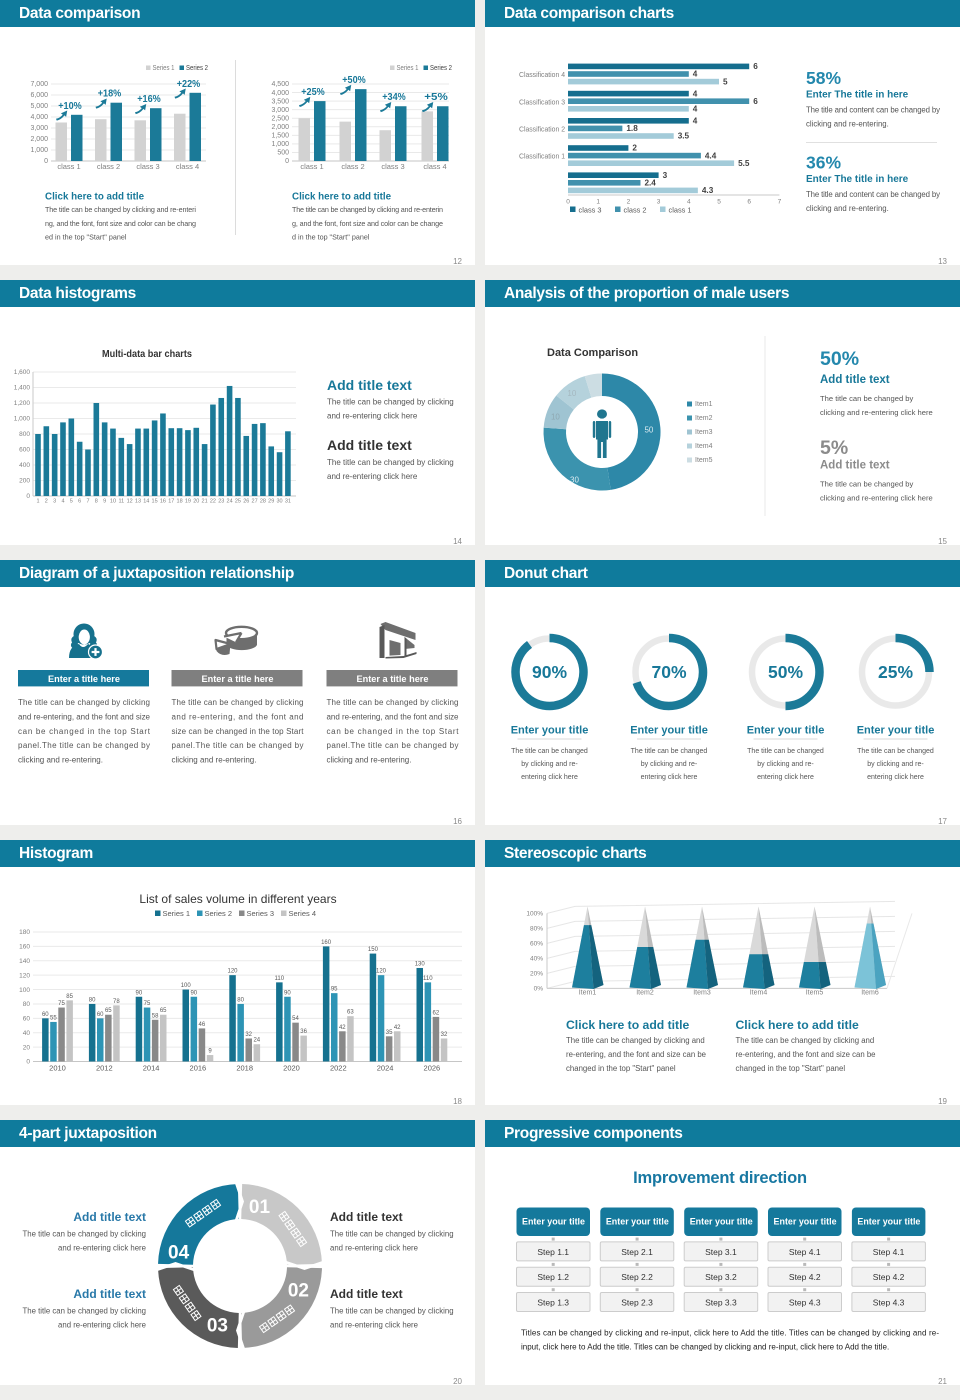  I want to click on svg-text: +18%, so click(110, 94).